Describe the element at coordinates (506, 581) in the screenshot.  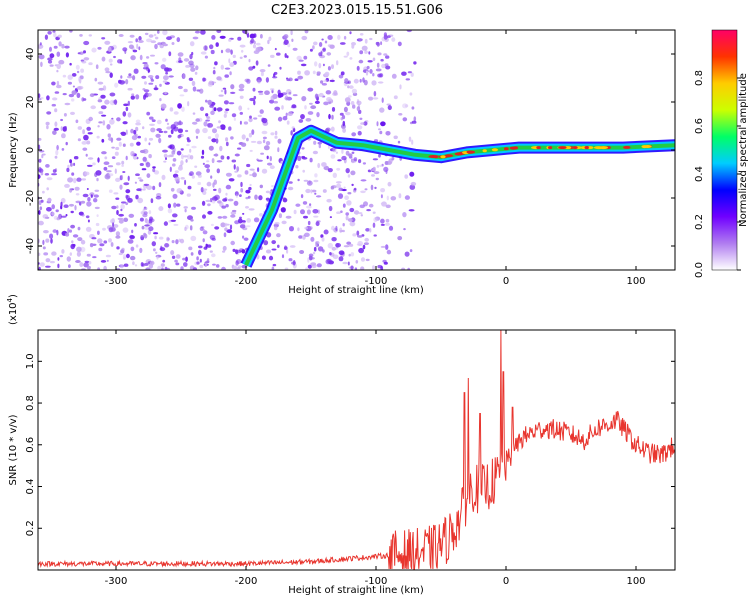
I see `snr-x-tick-label: 0` at that location.